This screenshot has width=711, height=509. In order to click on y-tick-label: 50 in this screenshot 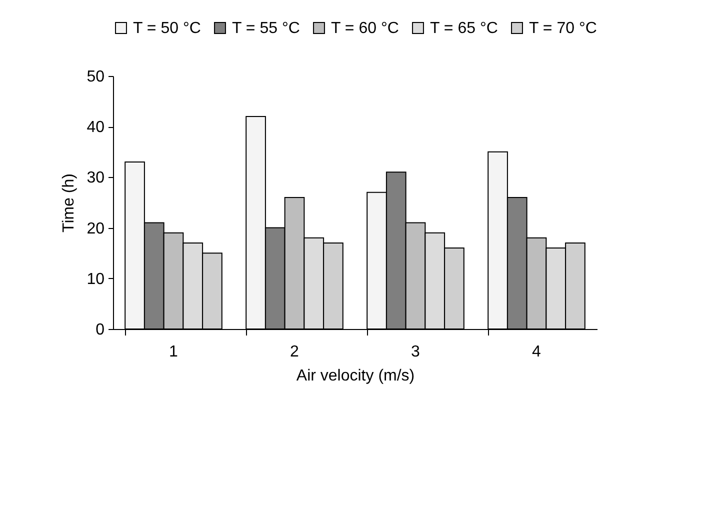, I will do `click(95, 77)`.